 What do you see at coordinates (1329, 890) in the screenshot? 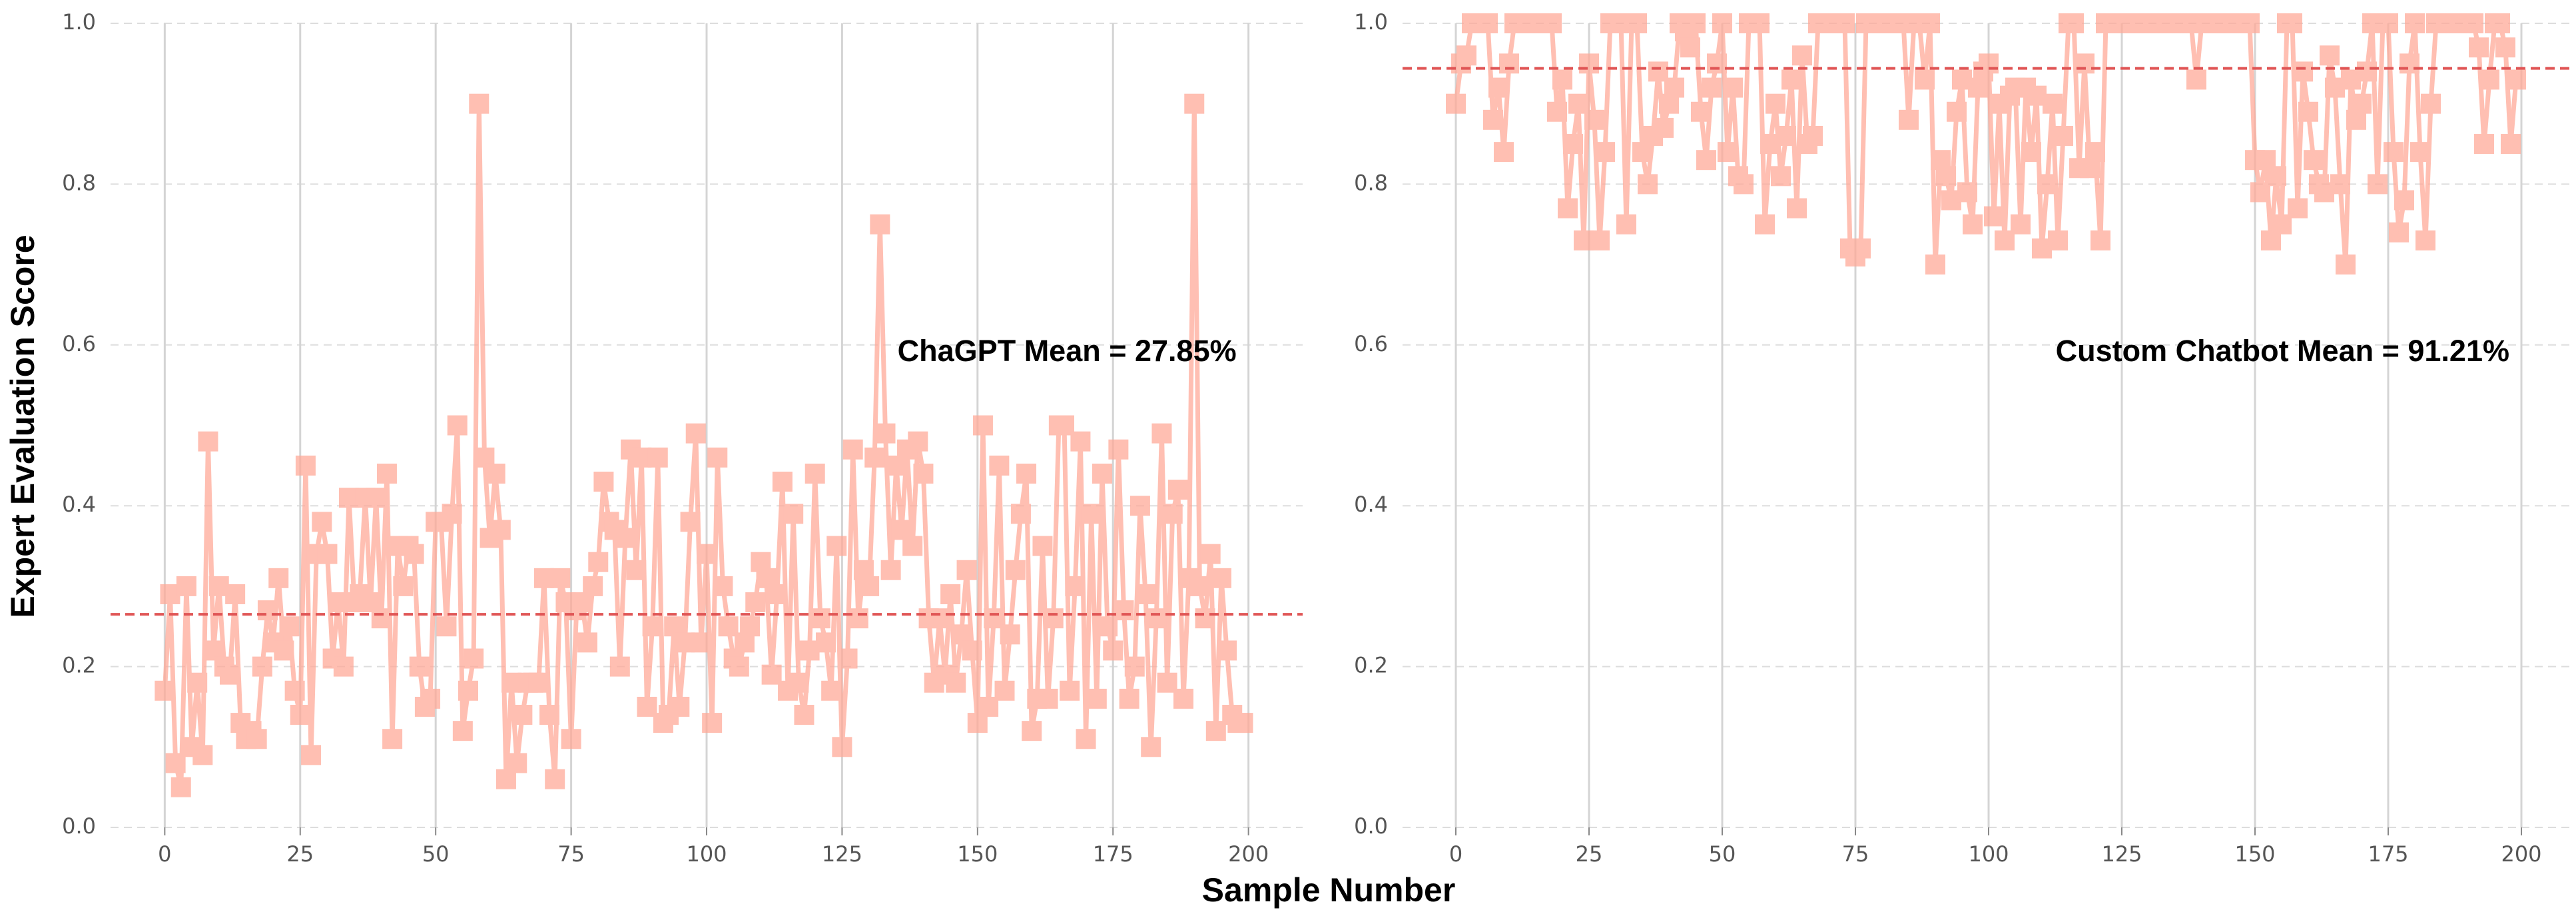
I see `x-axis-label: Sample Number` at bounding box center [1329, 890].